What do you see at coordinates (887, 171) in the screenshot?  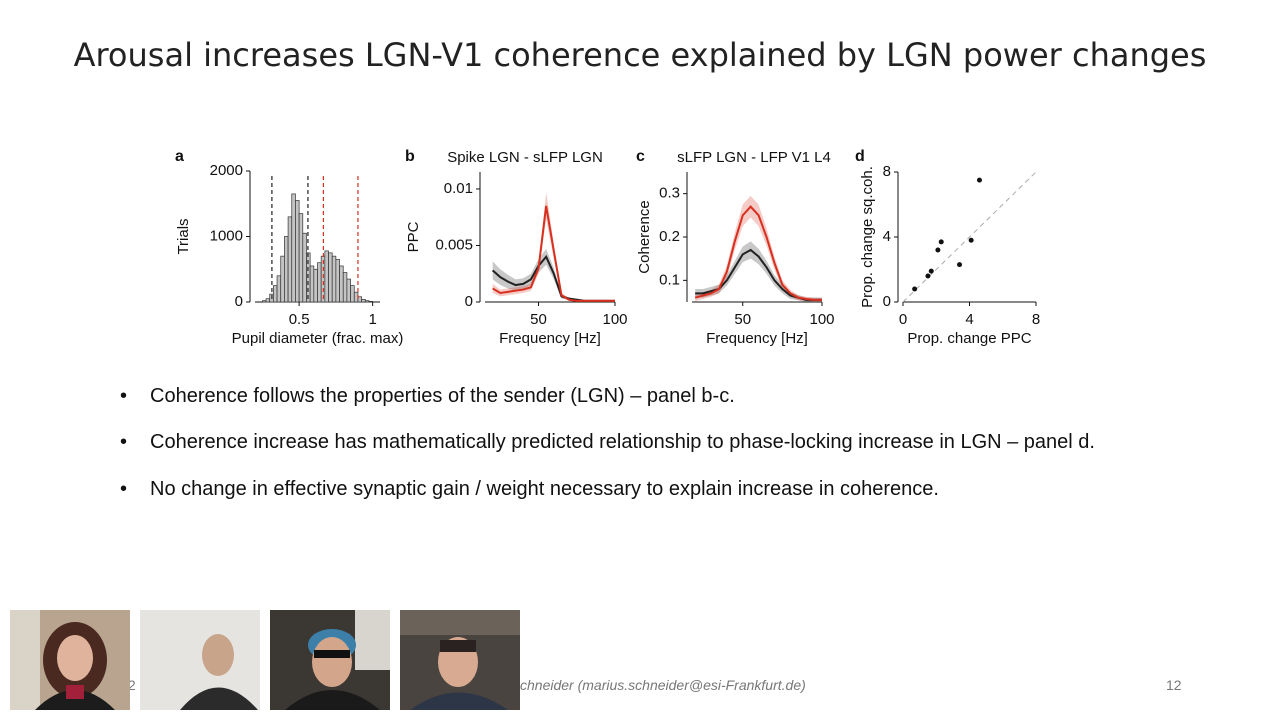 I see `y-tick-label: 8` at bounding box center [887, 171].